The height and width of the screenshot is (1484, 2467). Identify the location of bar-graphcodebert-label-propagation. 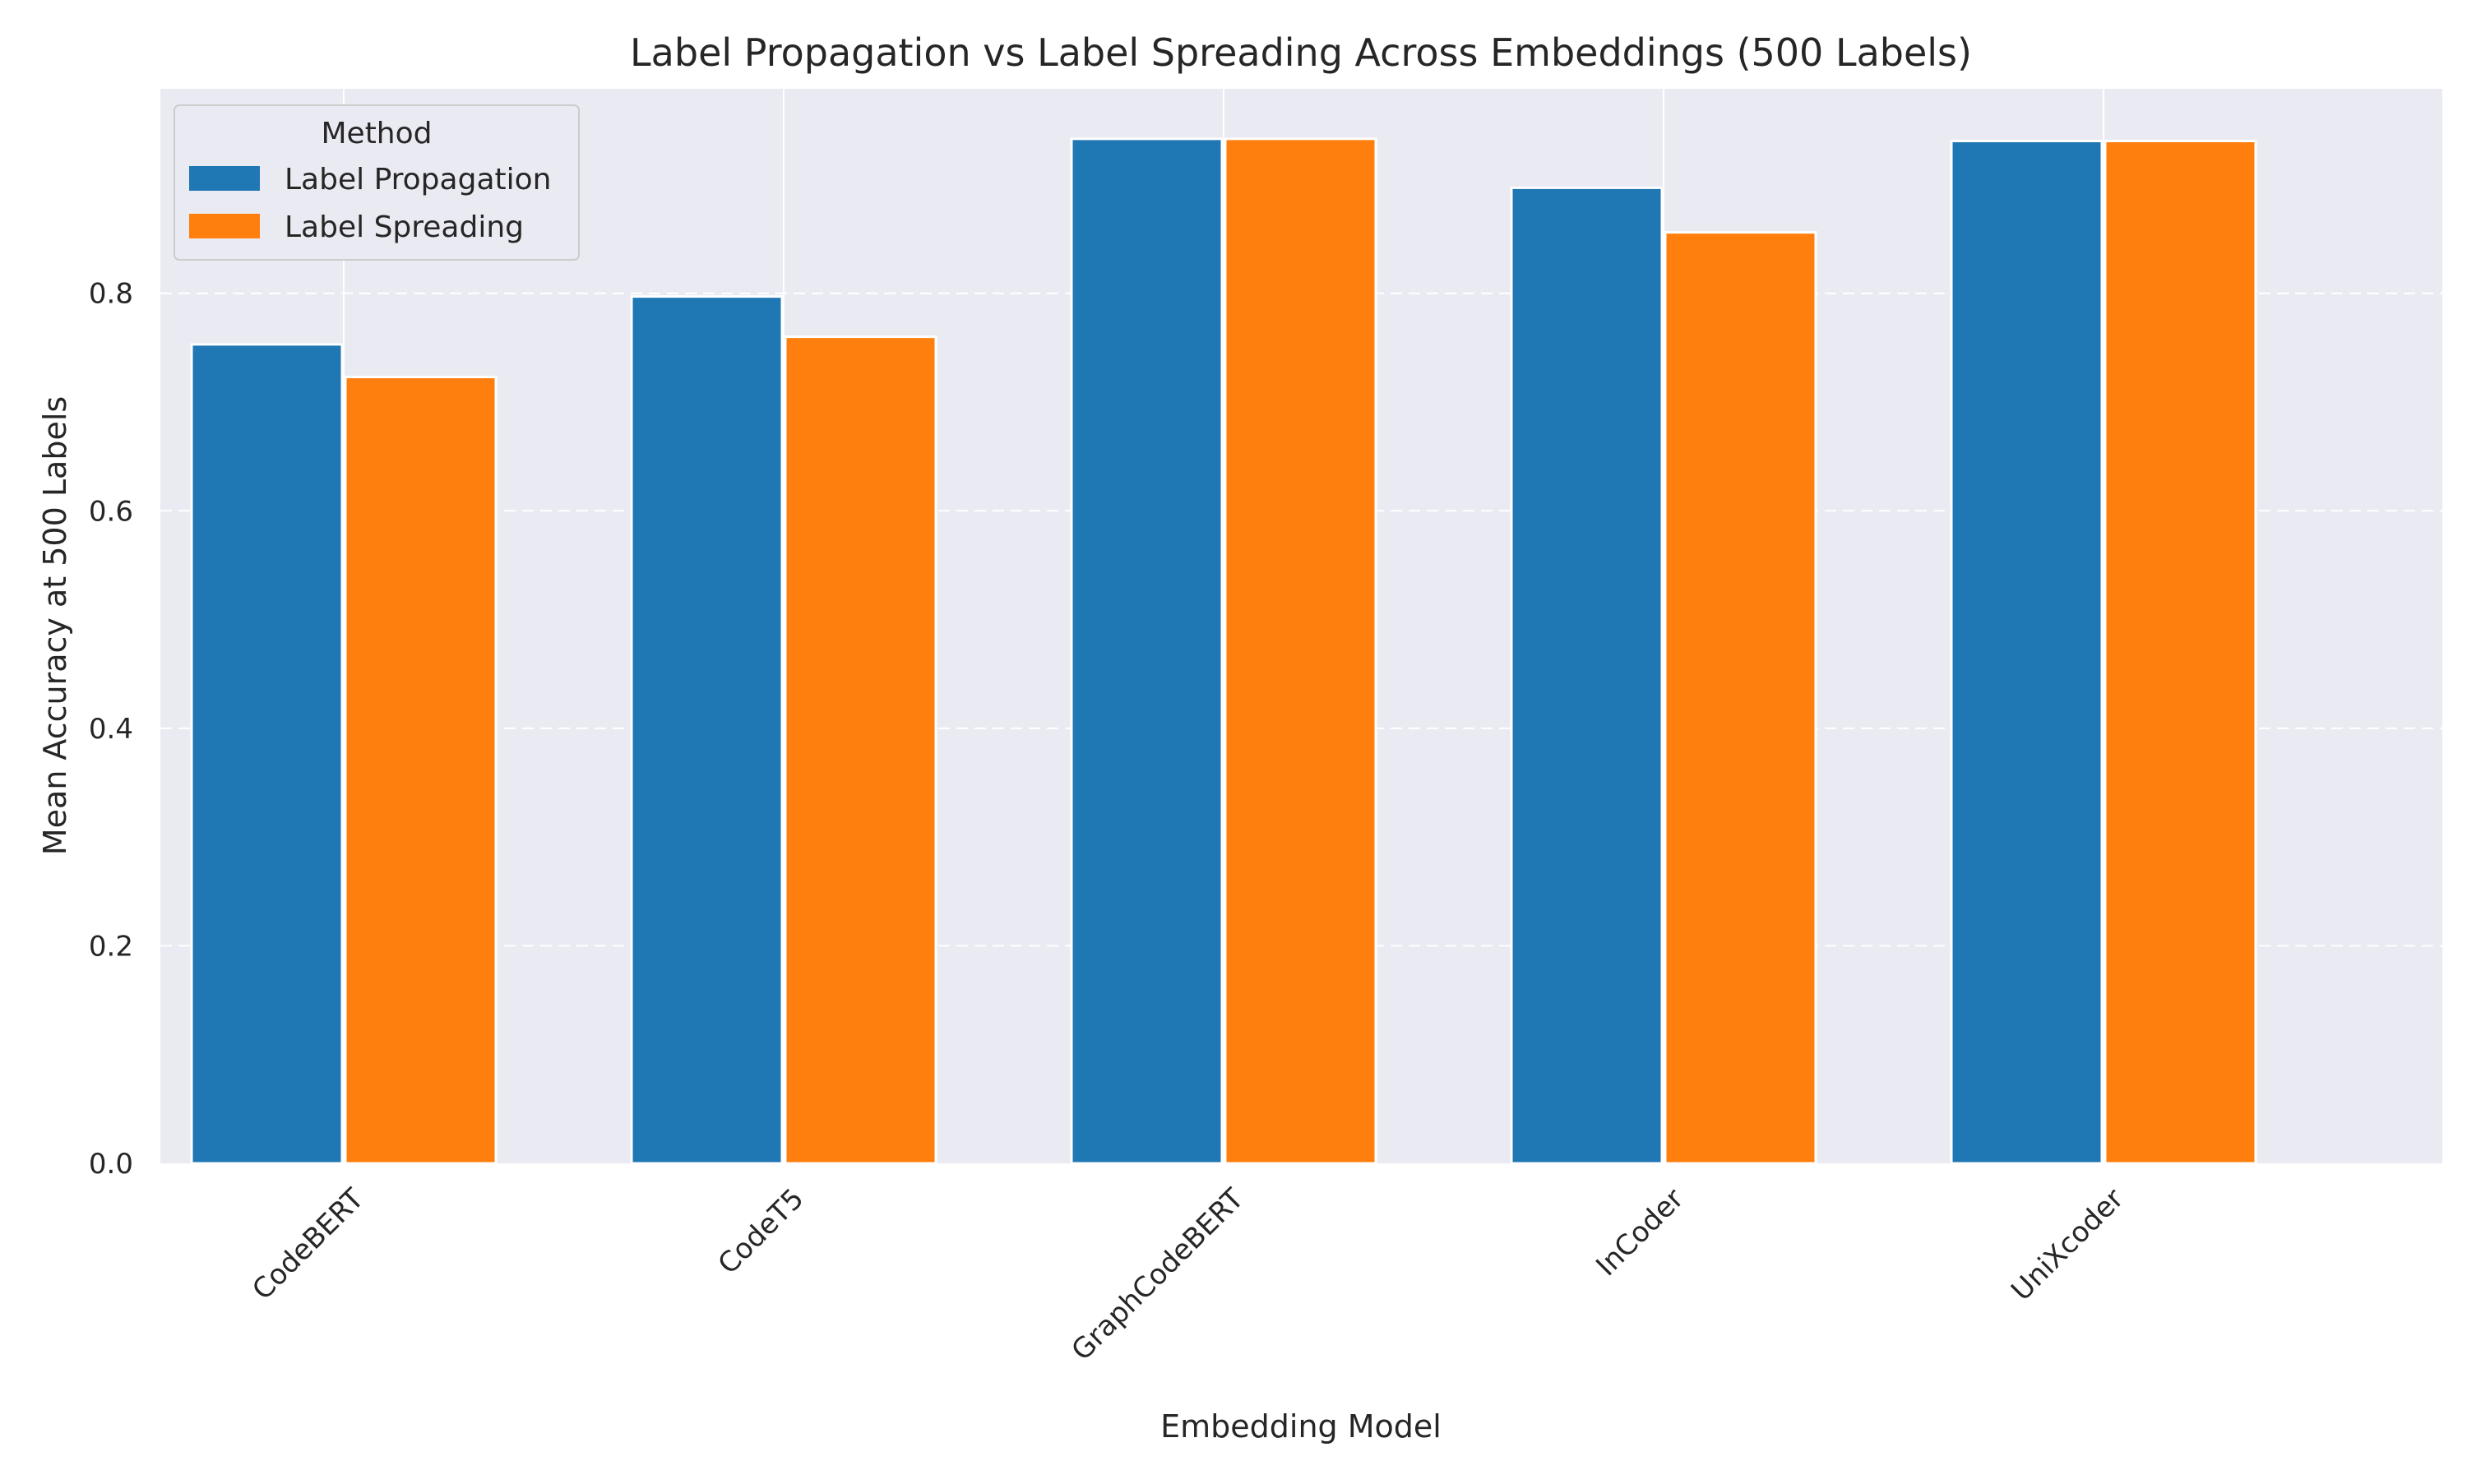
(1147, 651).